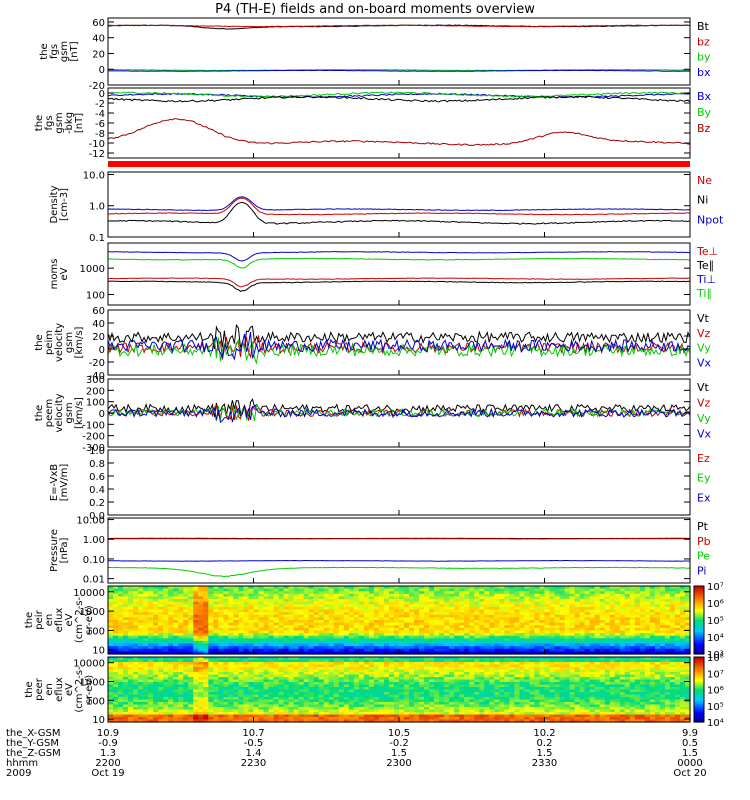 This screenshot has width=750, height=800. I want to click on panel-frame, so click(399, 550).